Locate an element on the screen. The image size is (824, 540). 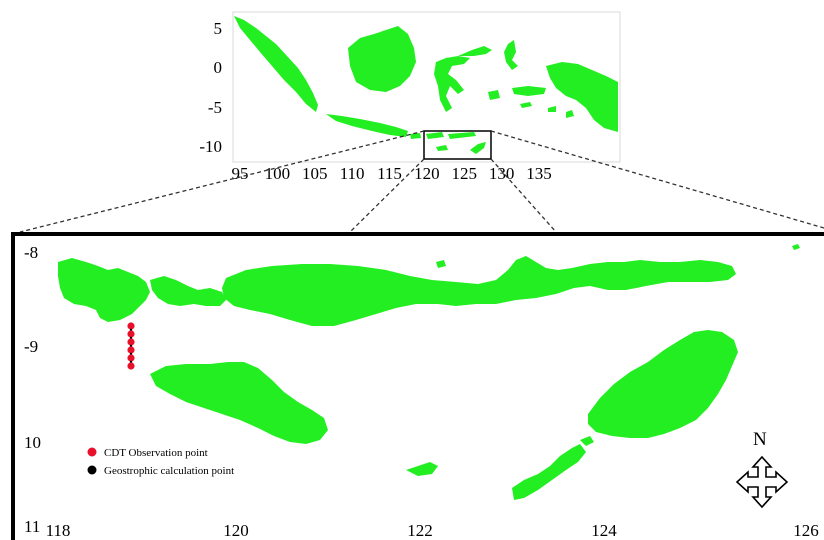
detail-y-tick-label: 11 is located at coordinates (32, 526).